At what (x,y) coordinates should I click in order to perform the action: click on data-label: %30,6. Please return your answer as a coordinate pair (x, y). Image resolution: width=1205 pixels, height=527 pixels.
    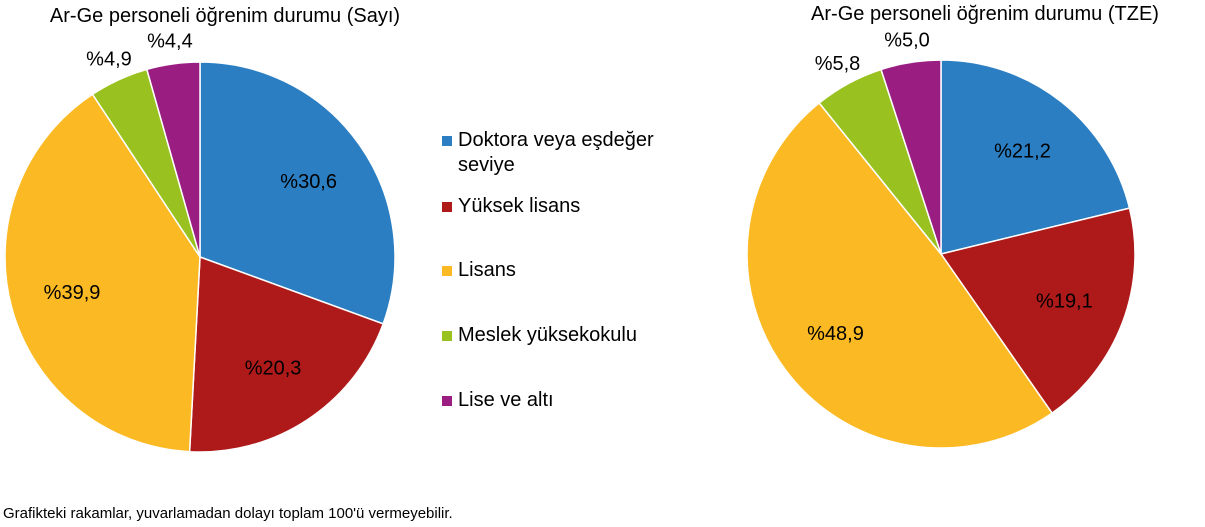
    Looking at the image, I should click on (308, 182).